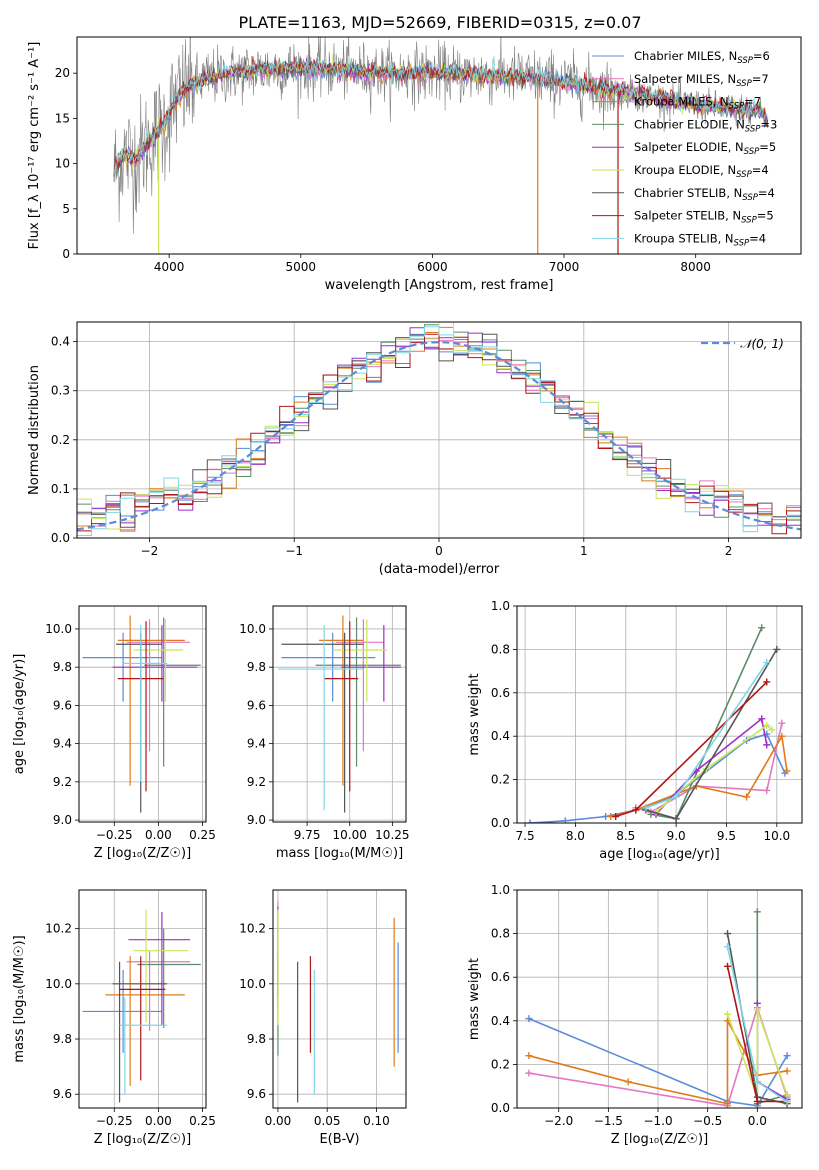  Describe the element at coordinates (62, 118) in the screenshot. I see `y-tick-label: 15` at that location.